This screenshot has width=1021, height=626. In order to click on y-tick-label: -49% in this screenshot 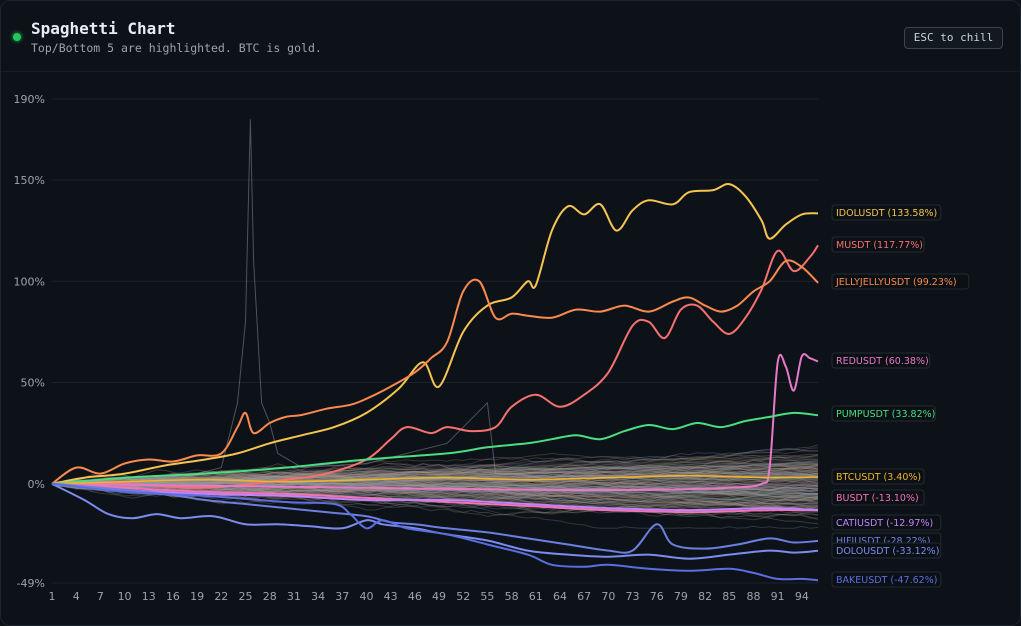, I will do `click(31, 583)`.